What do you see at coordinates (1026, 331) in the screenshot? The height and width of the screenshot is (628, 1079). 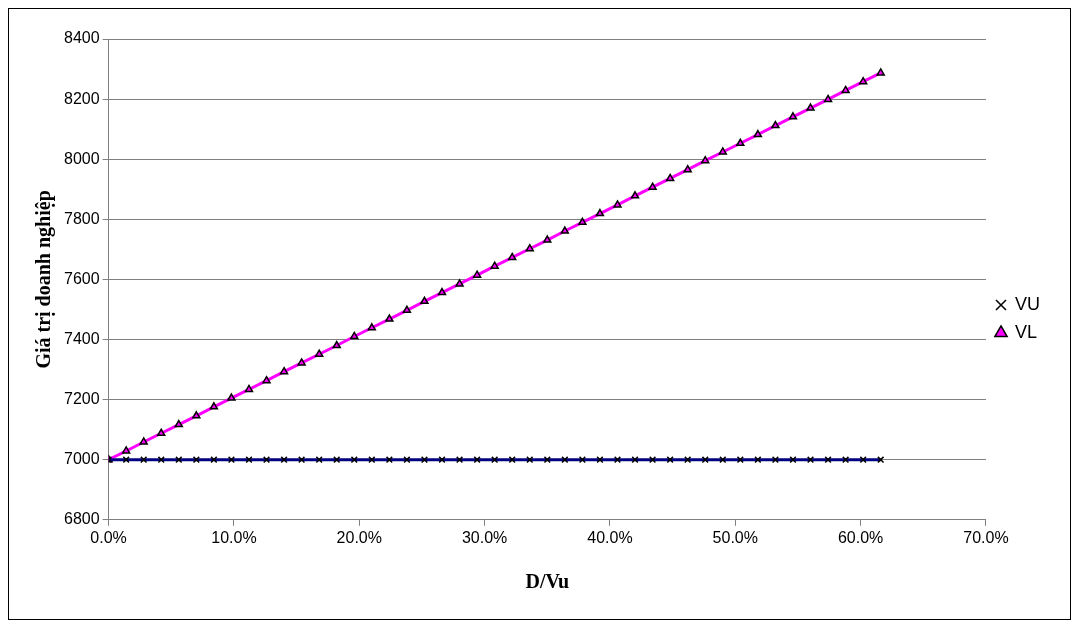 I see `legend-label: VL` at bounding box center [1026, 331].